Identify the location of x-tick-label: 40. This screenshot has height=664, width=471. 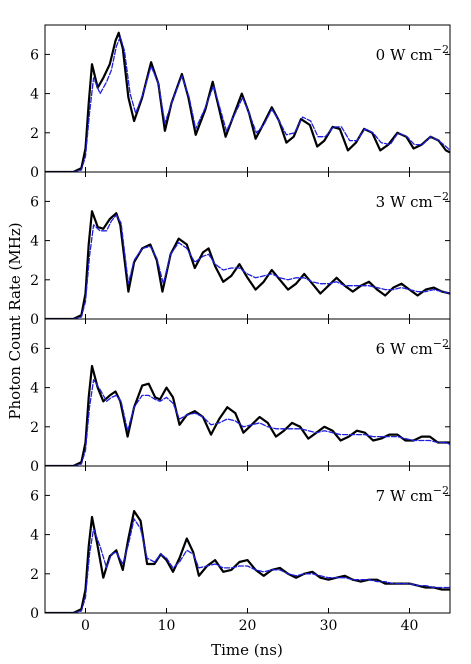
(410, 626).